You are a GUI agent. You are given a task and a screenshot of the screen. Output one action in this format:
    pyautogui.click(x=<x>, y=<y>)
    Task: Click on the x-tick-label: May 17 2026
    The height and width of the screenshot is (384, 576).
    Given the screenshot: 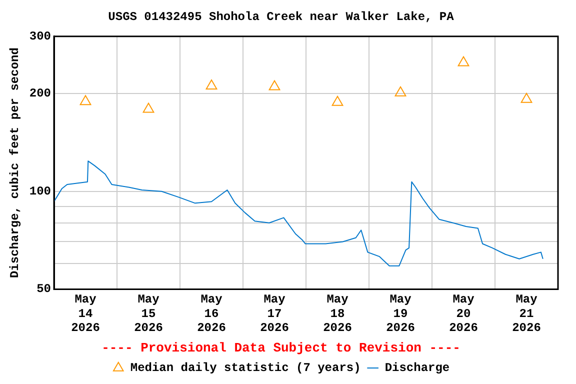 What is the action you would take?
    pyautogui.click(x=274, y=314)
    